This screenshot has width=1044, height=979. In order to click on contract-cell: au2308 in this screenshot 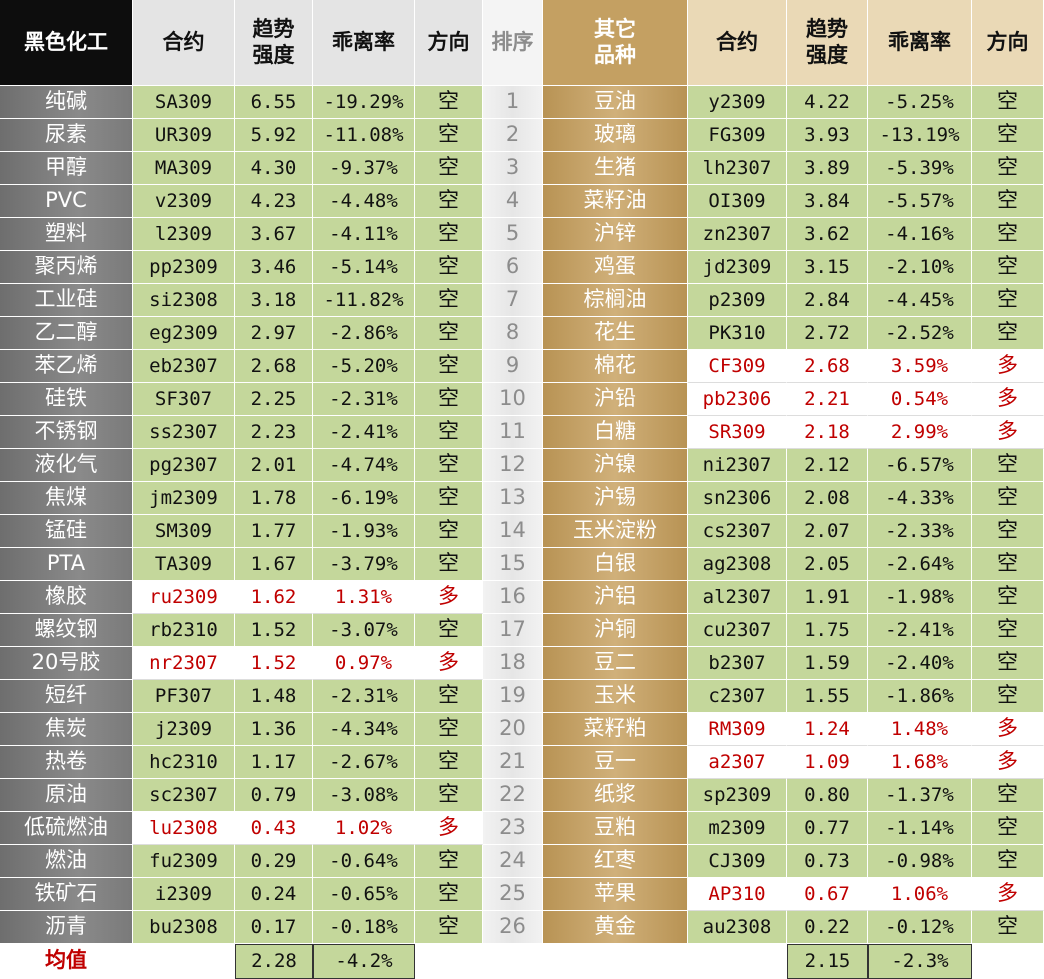, I will do `click(737, 927)`.